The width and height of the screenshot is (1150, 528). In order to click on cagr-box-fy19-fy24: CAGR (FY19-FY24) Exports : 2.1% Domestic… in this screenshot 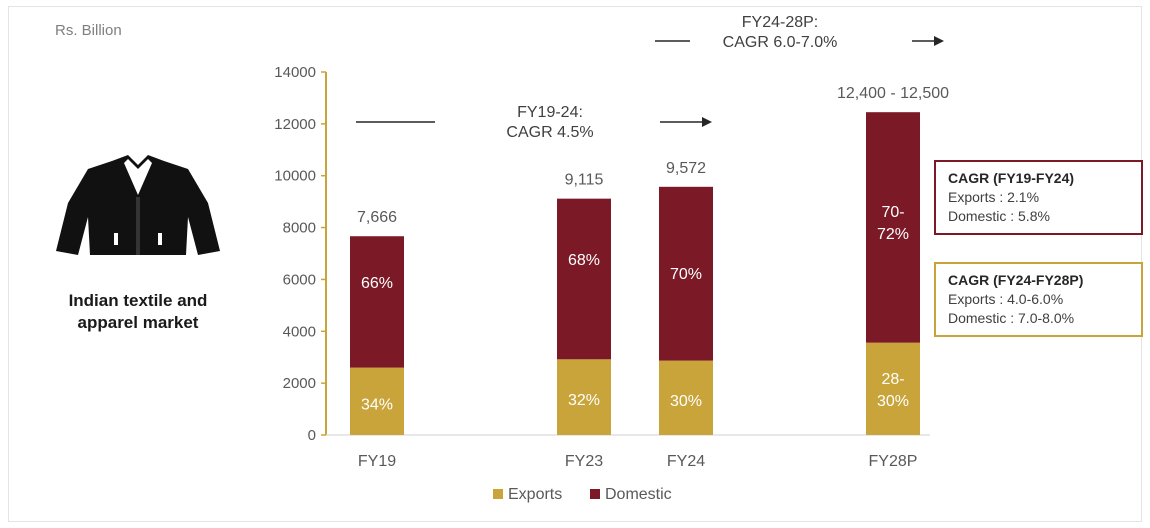, I will do `click(1038, 197)`.